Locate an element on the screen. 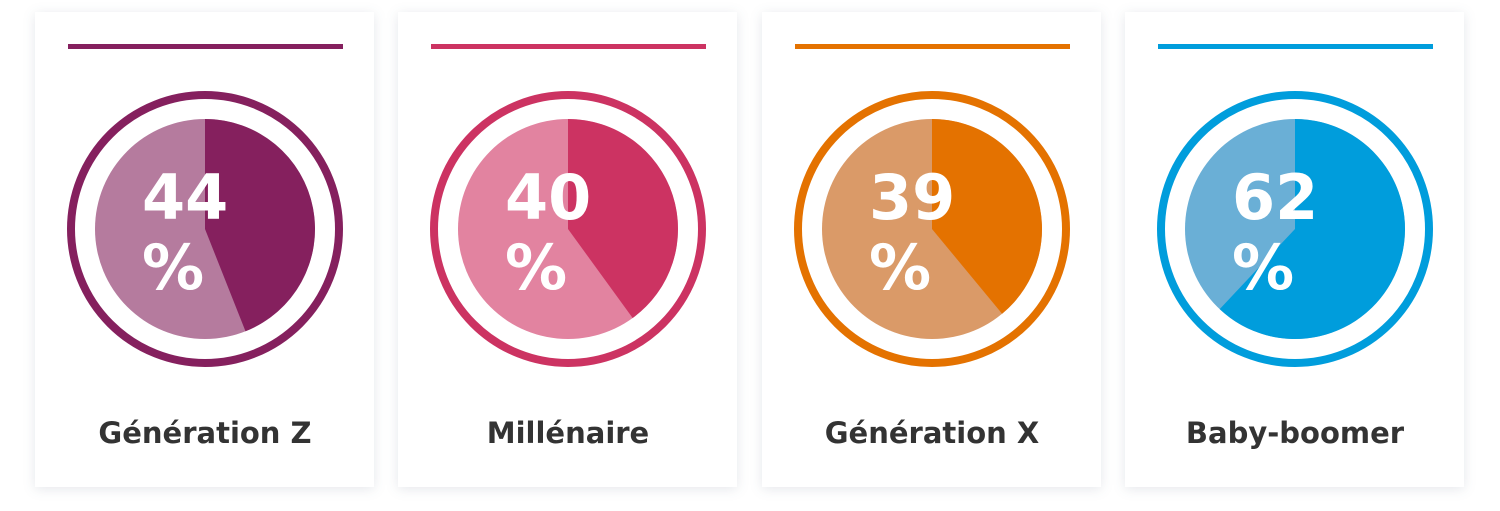 The width and height of the screenshot is (1500, 511). value-label: 62% is located at coordinates (1275, 232).